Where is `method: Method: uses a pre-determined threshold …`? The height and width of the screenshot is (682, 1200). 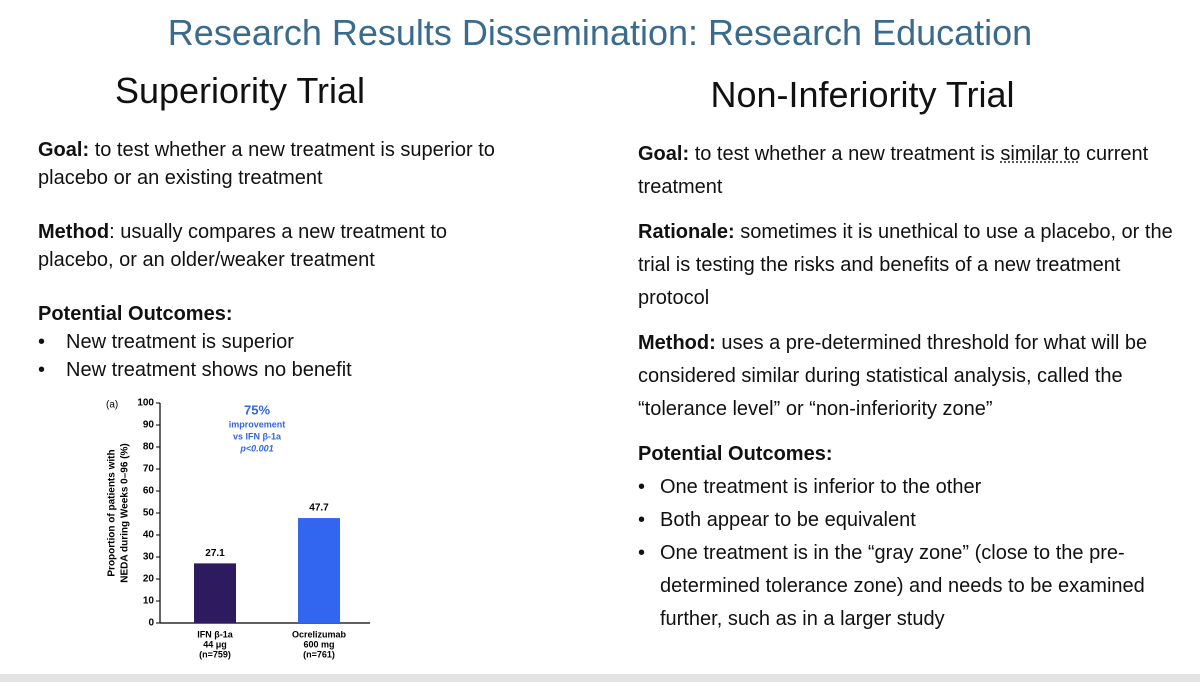
method: Method: uses a pre-determined threshold … is located at coordinates (912, 376).